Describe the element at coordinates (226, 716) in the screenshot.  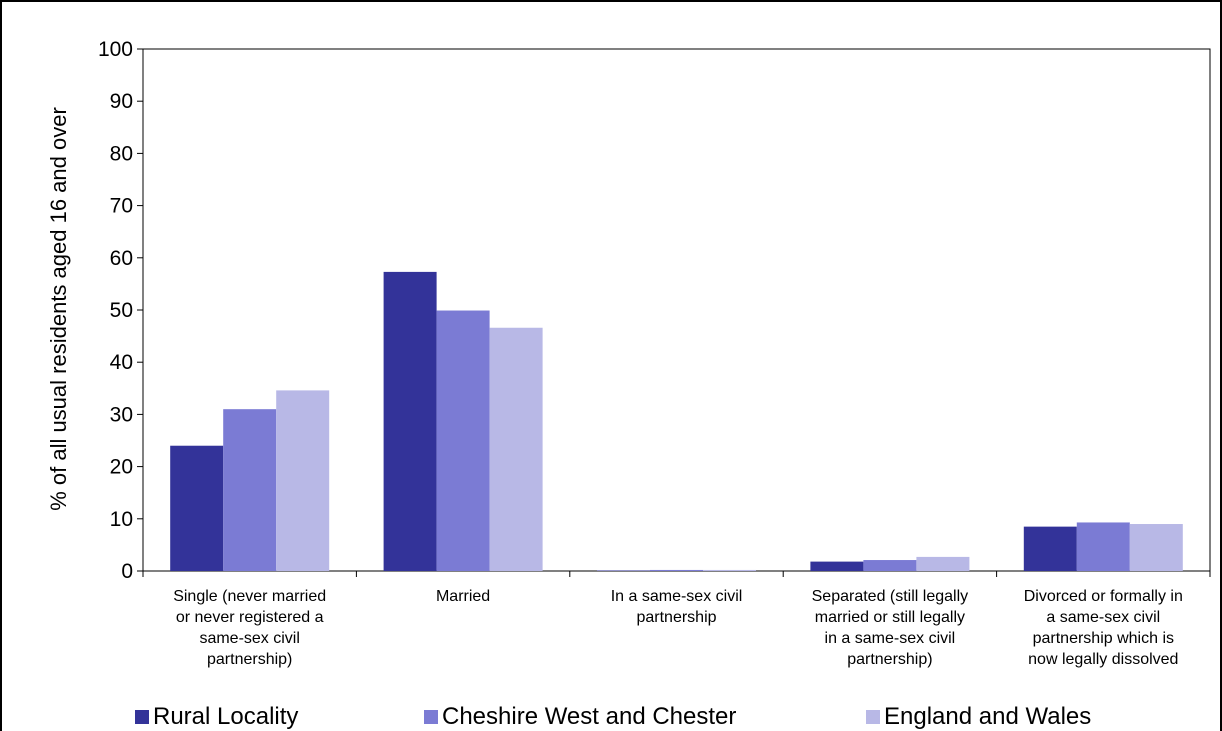
I see `legend-label: Rural Locality` at that location.